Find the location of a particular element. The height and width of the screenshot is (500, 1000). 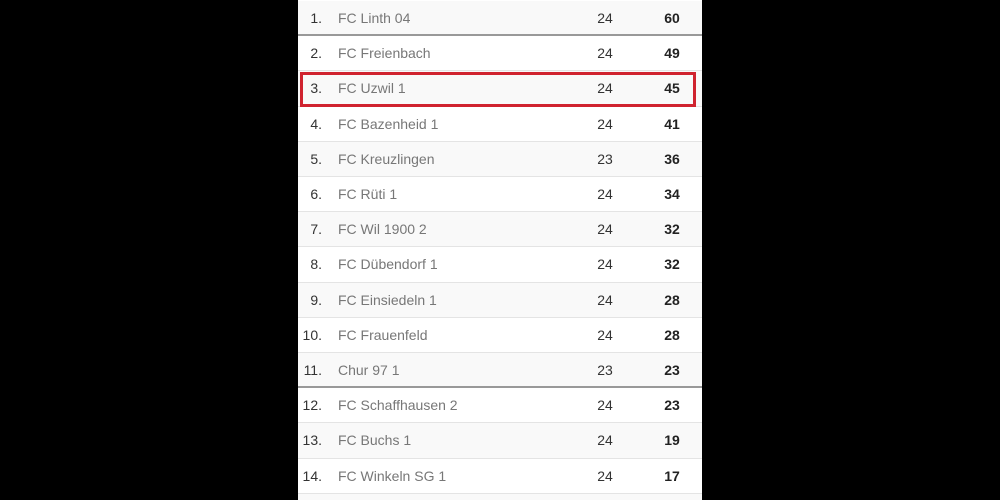

points: 41 is located at coordinates (672, 123).